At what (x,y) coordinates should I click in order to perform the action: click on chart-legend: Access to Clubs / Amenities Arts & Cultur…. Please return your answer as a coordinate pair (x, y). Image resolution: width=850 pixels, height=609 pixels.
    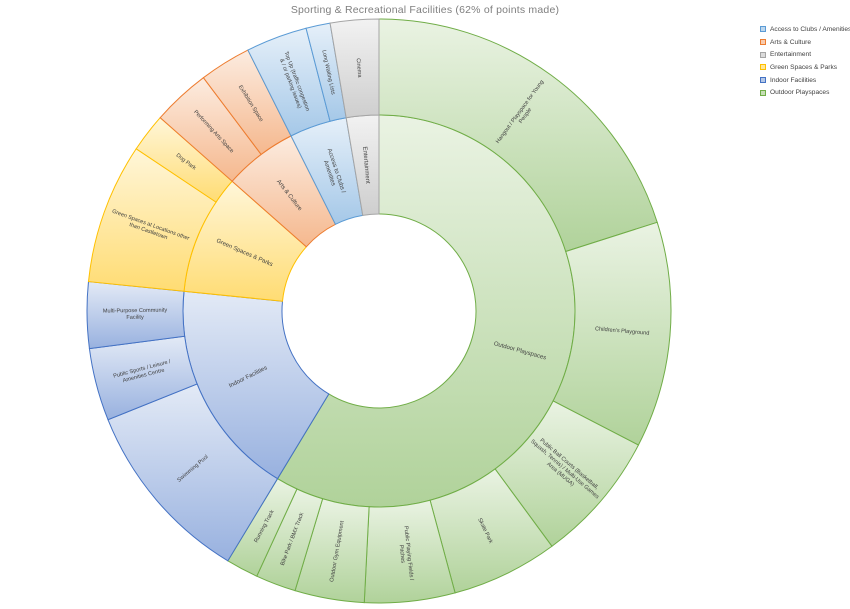
    Looking at the image, I should click on (805, 61).